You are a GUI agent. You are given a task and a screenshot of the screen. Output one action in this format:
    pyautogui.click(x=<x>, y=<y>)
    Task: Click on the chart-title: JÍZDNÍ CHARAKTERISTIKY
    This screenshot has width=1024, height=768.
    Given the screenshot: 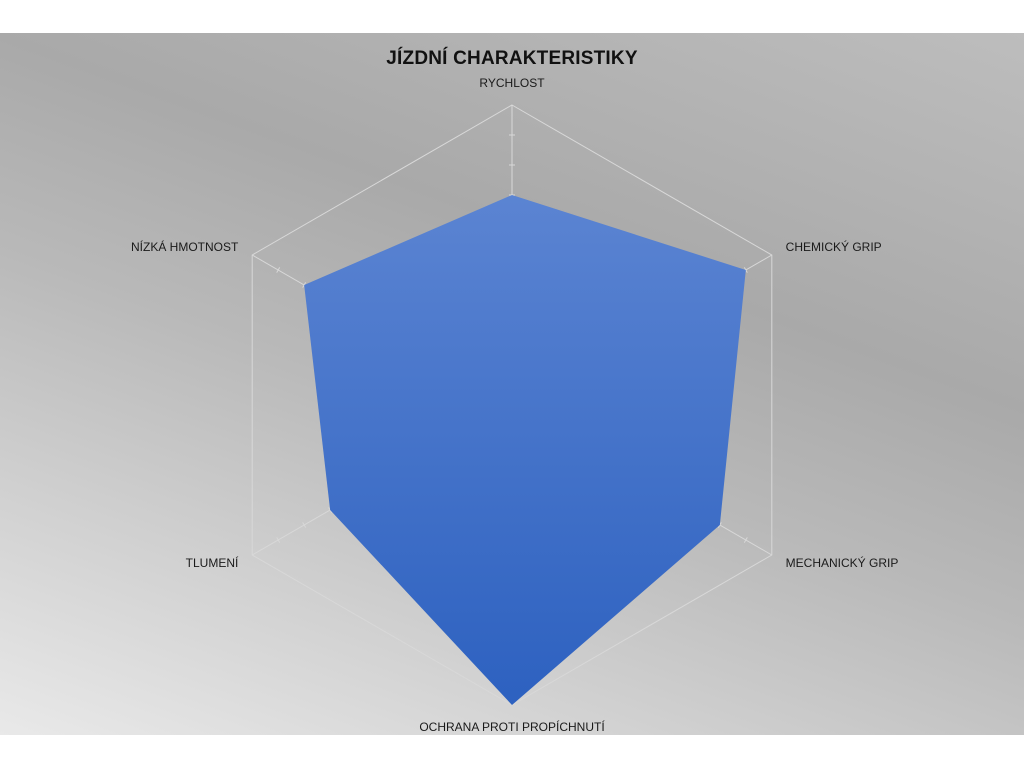 What is the action you would take?
    pyautogui.click(x=512, y=58)
    